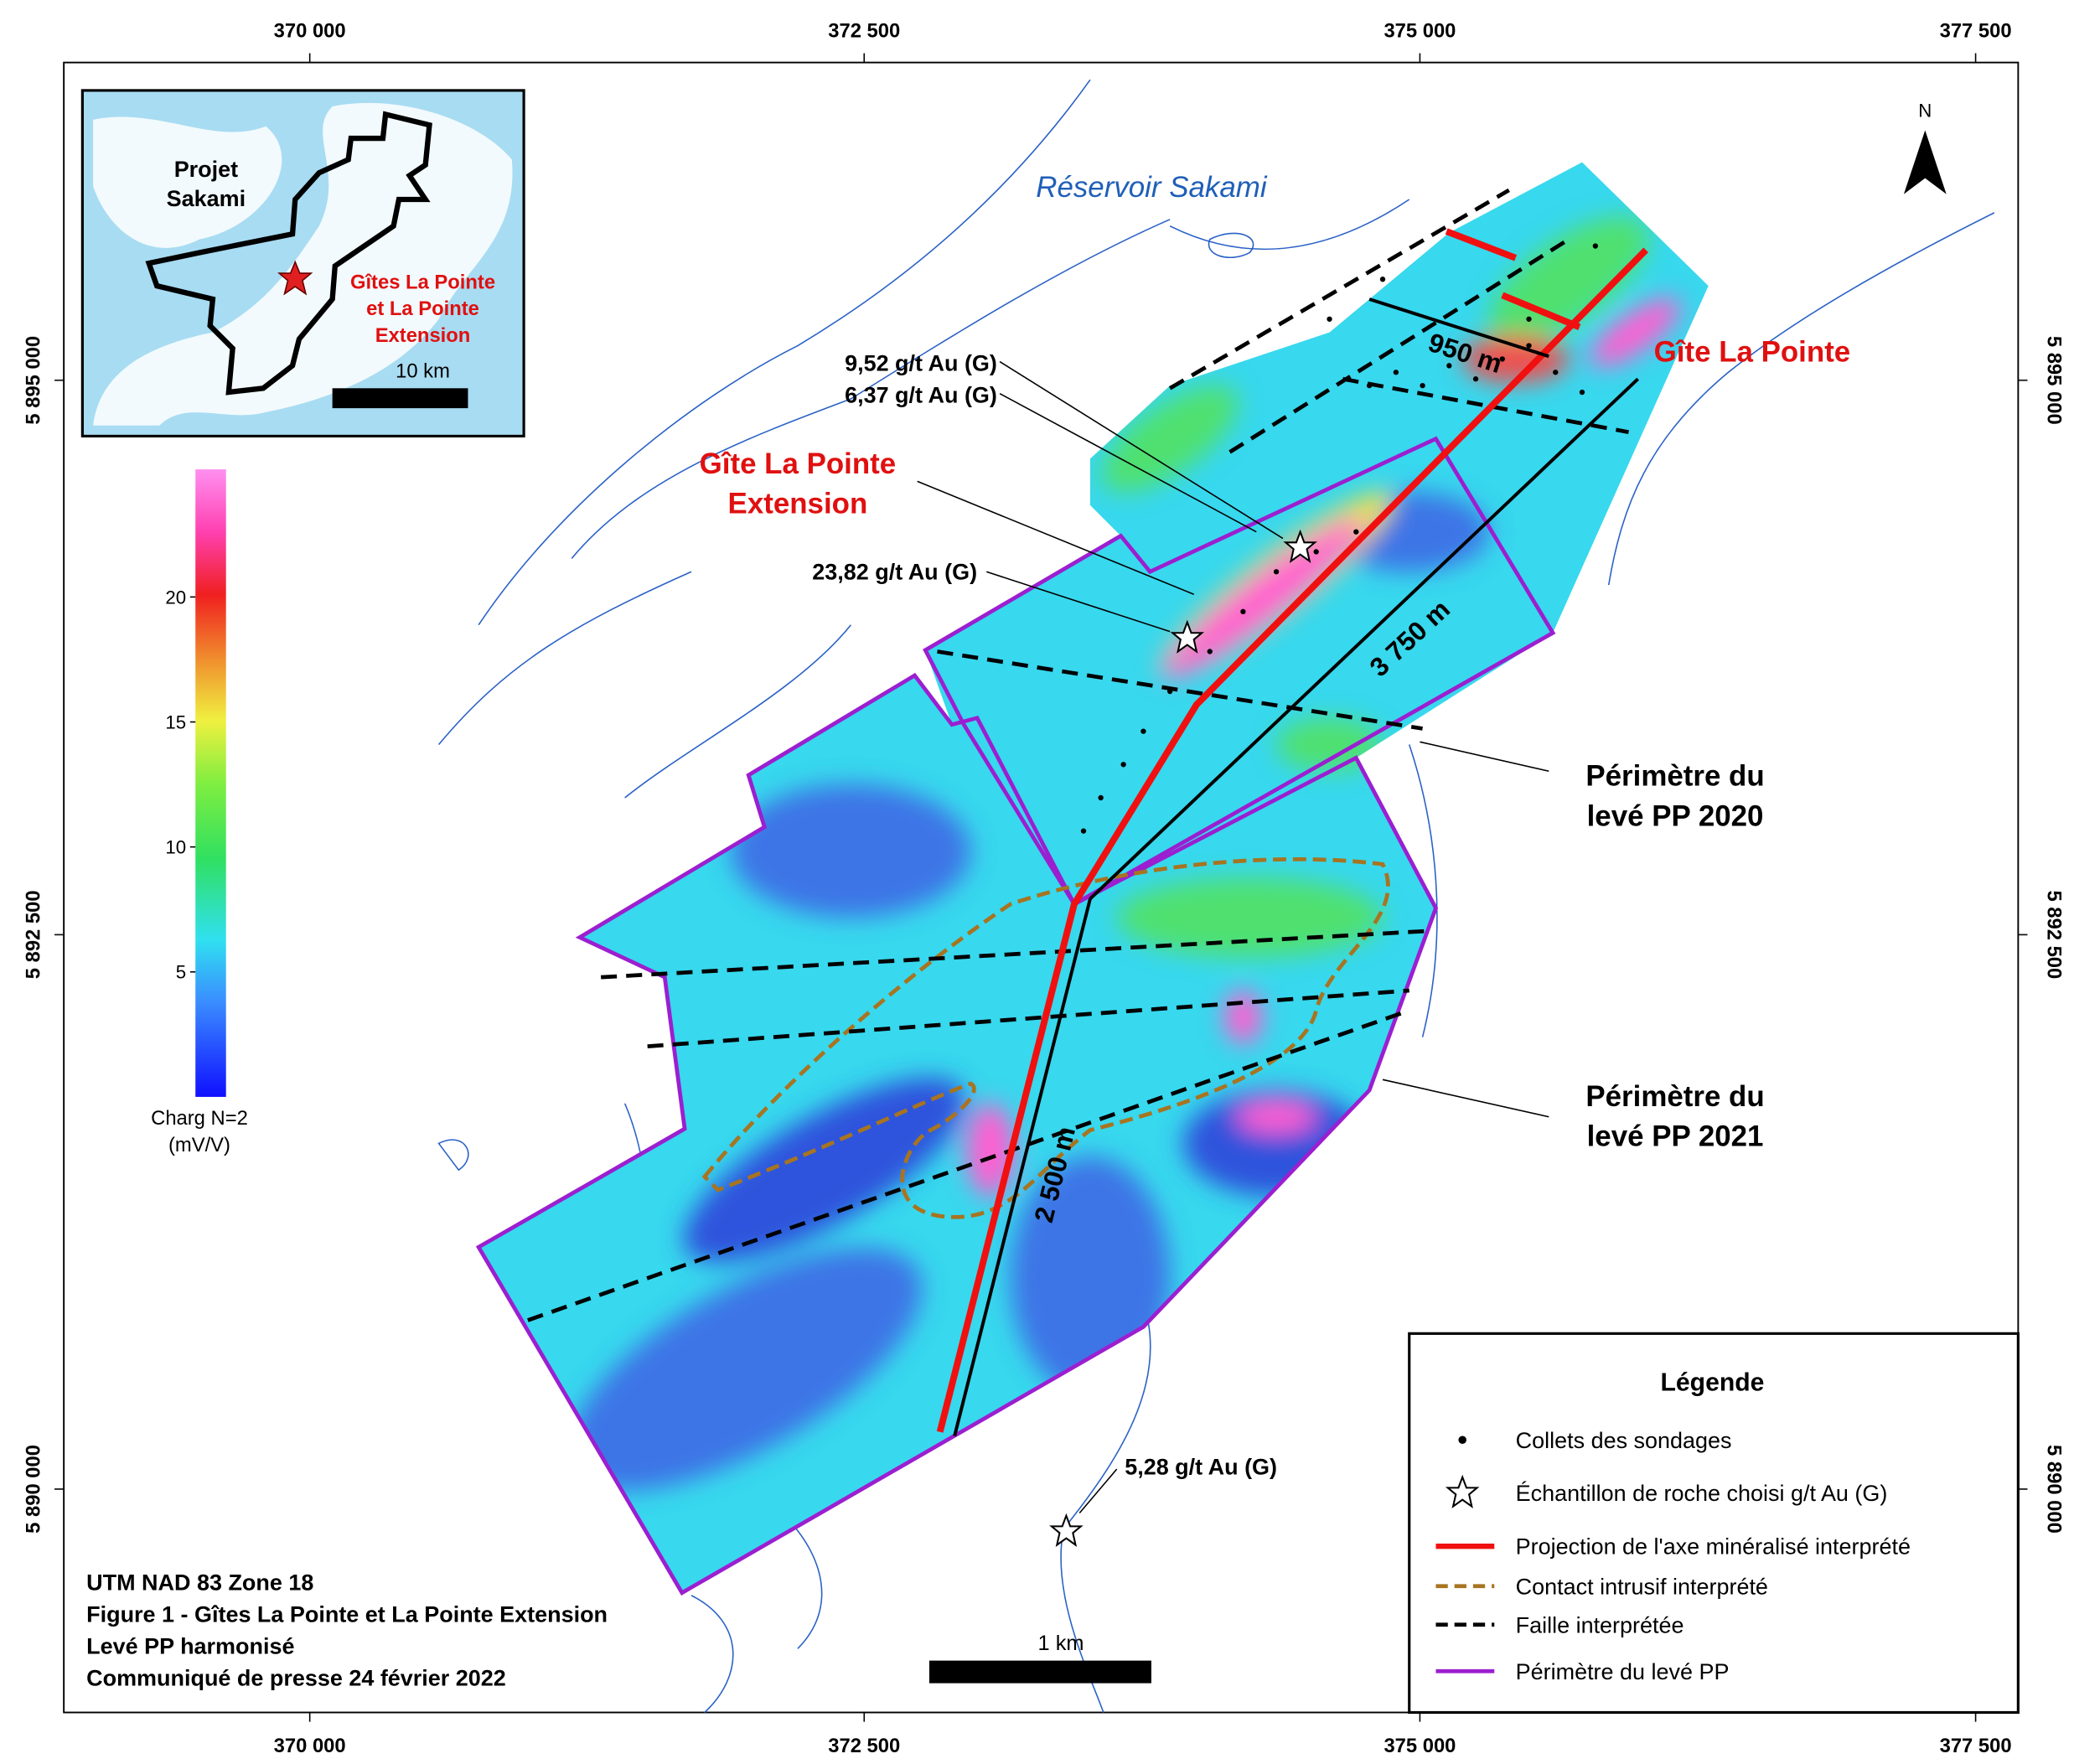  What do you see at coordinates (1624, 1440) in the screenshot?
I see `legend-label: Collets des sondages` at bounding box center [1624, 1440].